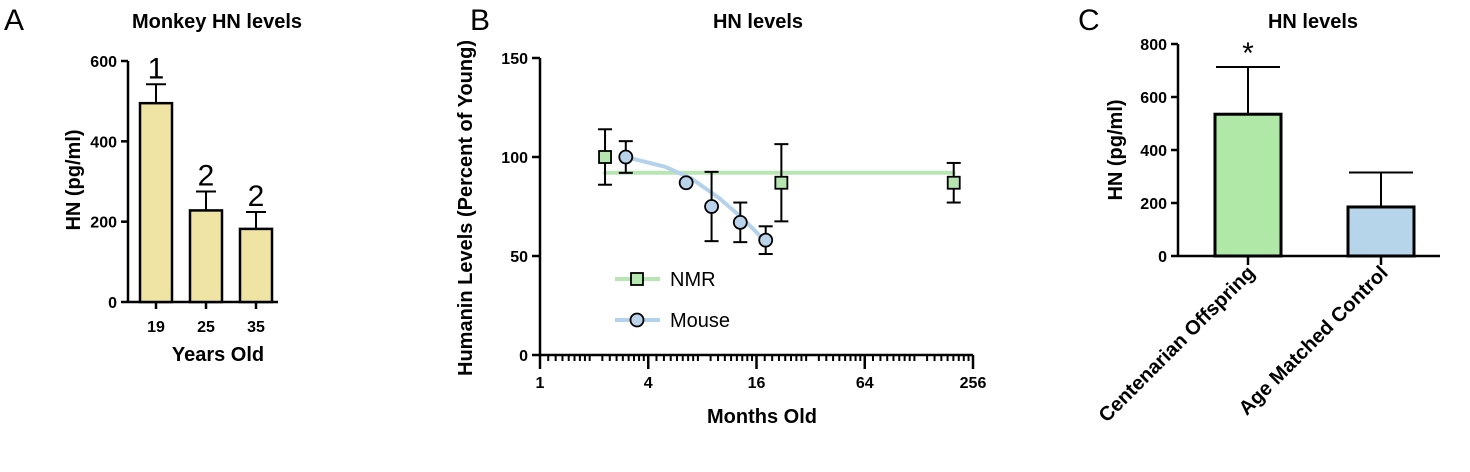  I want to click on panel-b-x-axis-label: Months Old, so click(762, 417).